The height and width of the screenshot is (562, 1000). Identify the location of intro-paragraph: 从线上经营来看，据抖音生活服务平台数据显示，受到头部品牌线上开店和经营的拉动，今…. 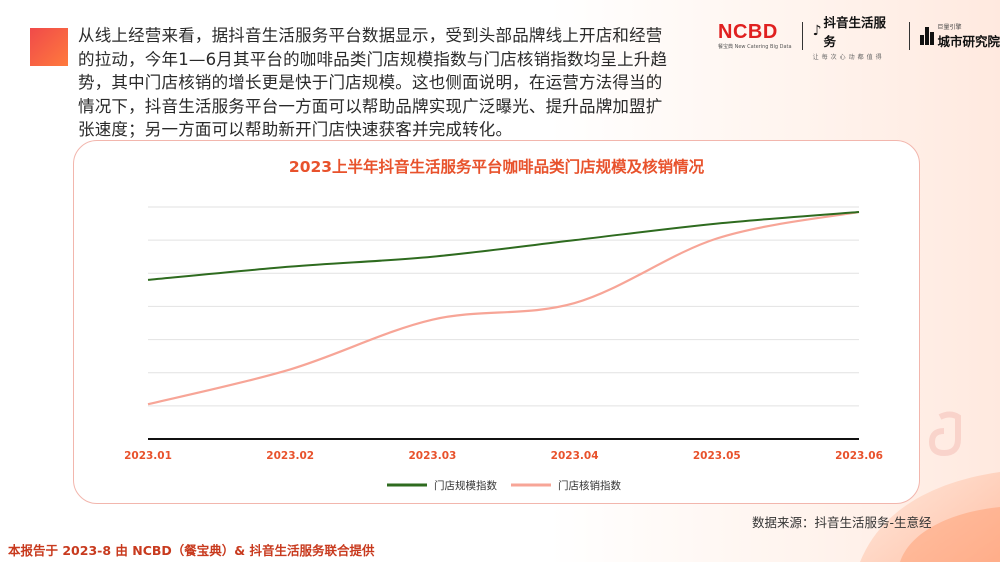
(373, 82).